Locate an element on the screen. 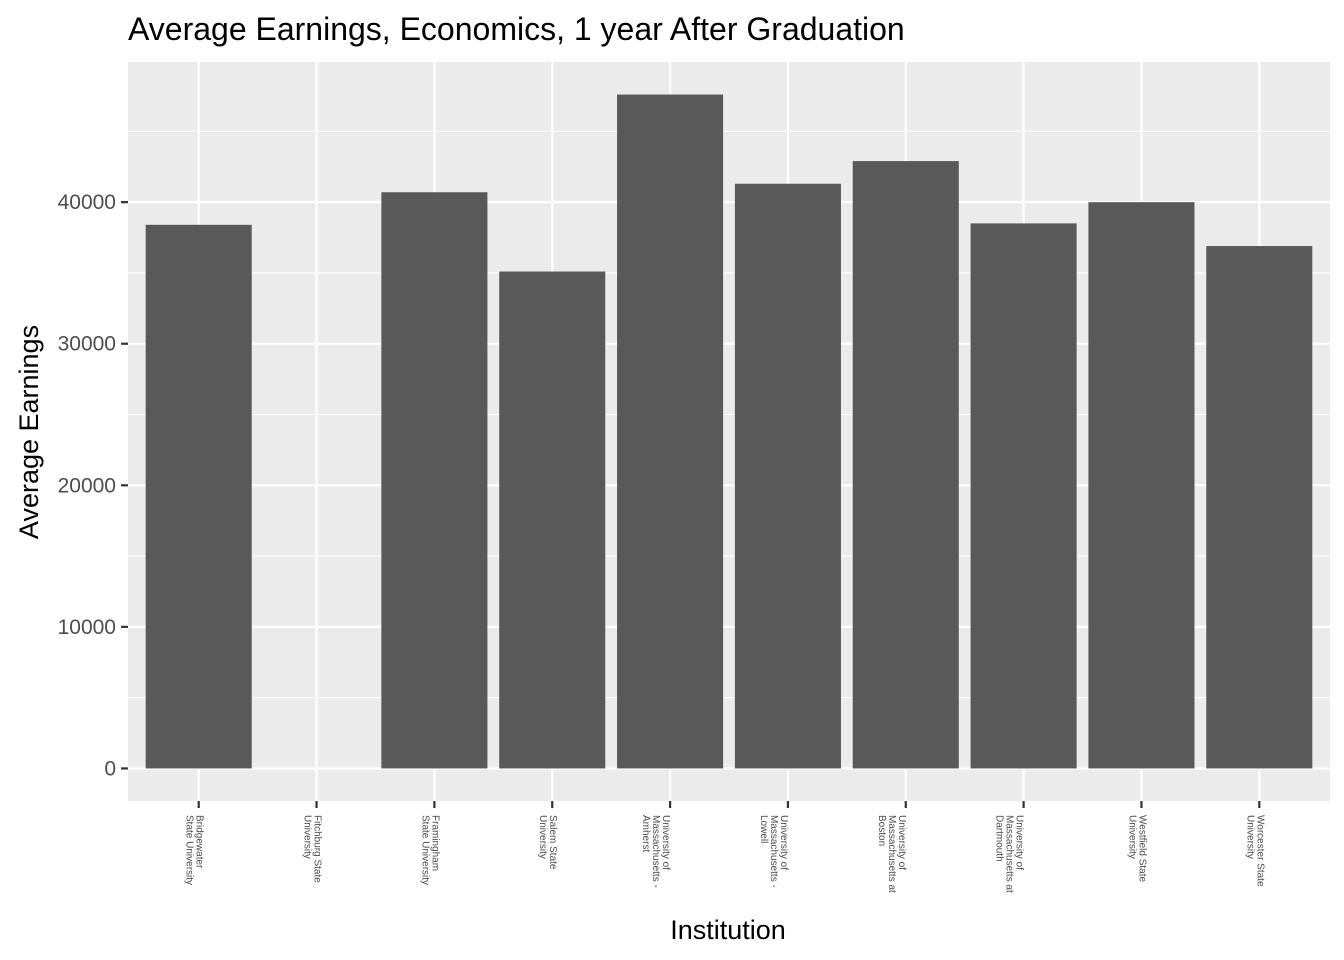 The image size is (1344, 960). x-tick-label: University ofMassachusetts -Lowell is located at coordinates (773, 851).